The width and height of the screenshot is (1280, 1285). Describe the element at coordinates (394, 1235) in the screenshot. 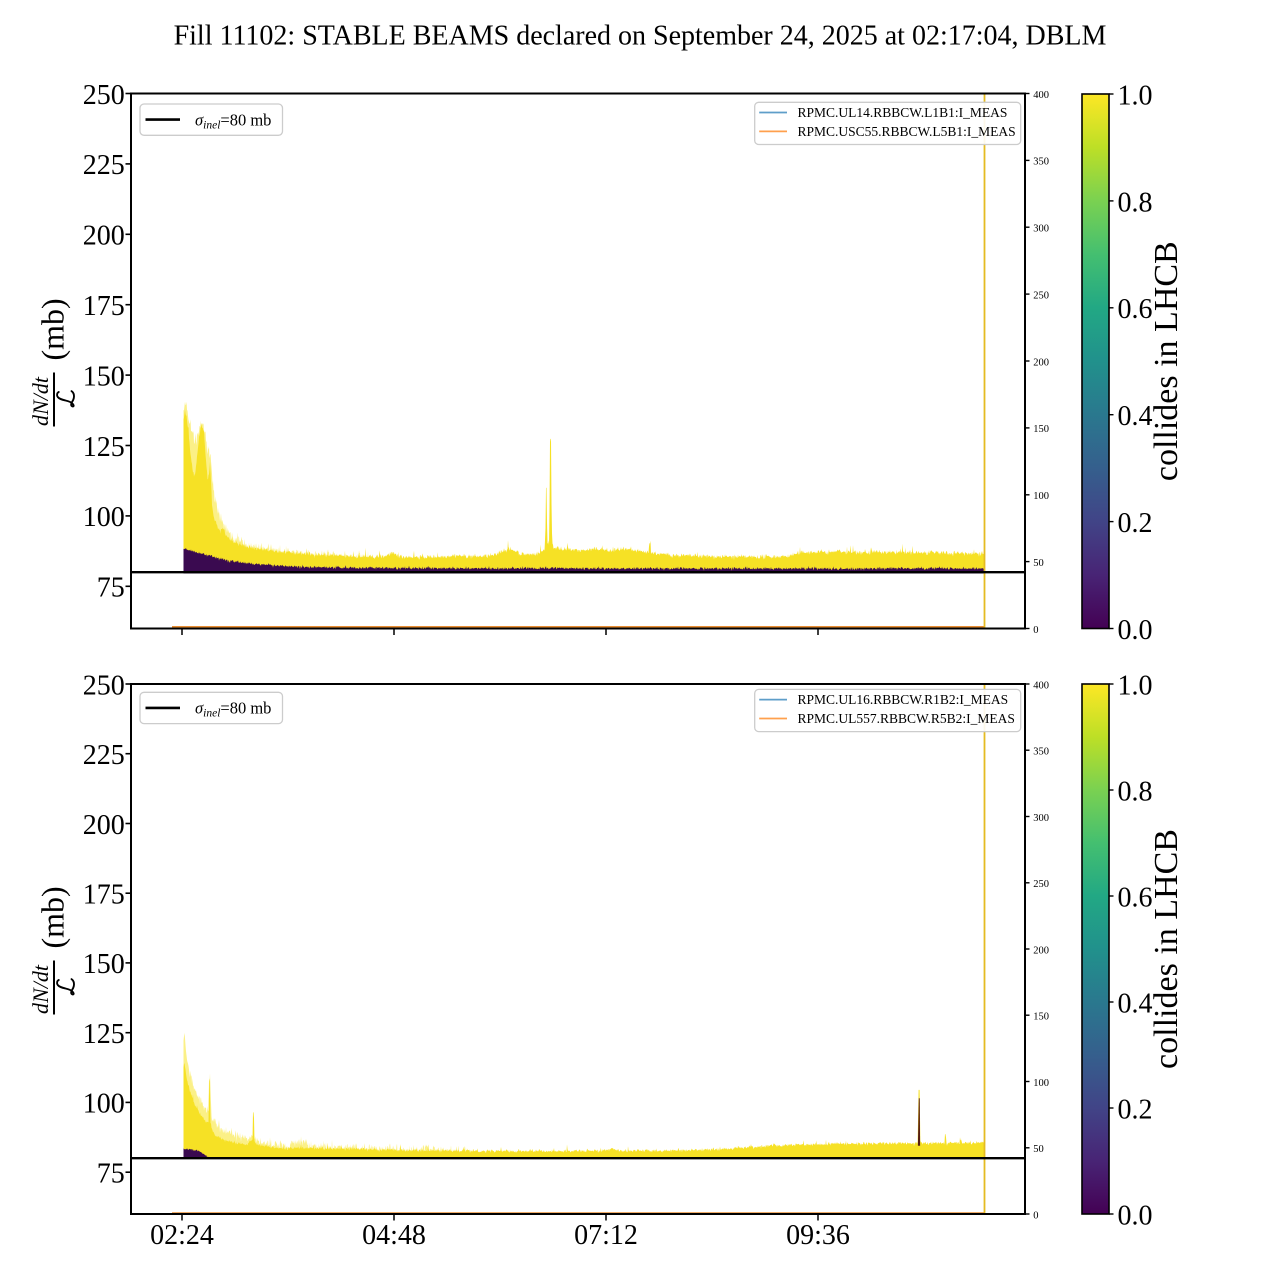

I see `svg-text: 04:48` at that location.